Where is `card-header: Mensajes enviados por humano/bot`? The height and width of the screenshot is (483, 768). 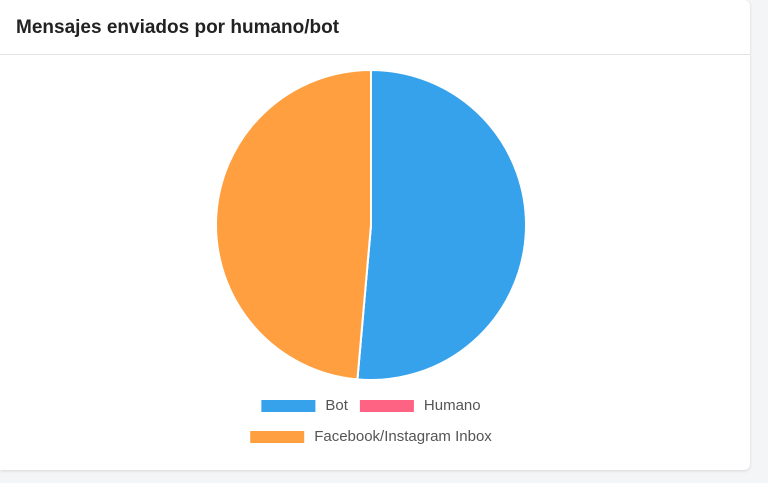
card-header: Mensajes enviados por humano/bot is located at coordinates (375, 27).